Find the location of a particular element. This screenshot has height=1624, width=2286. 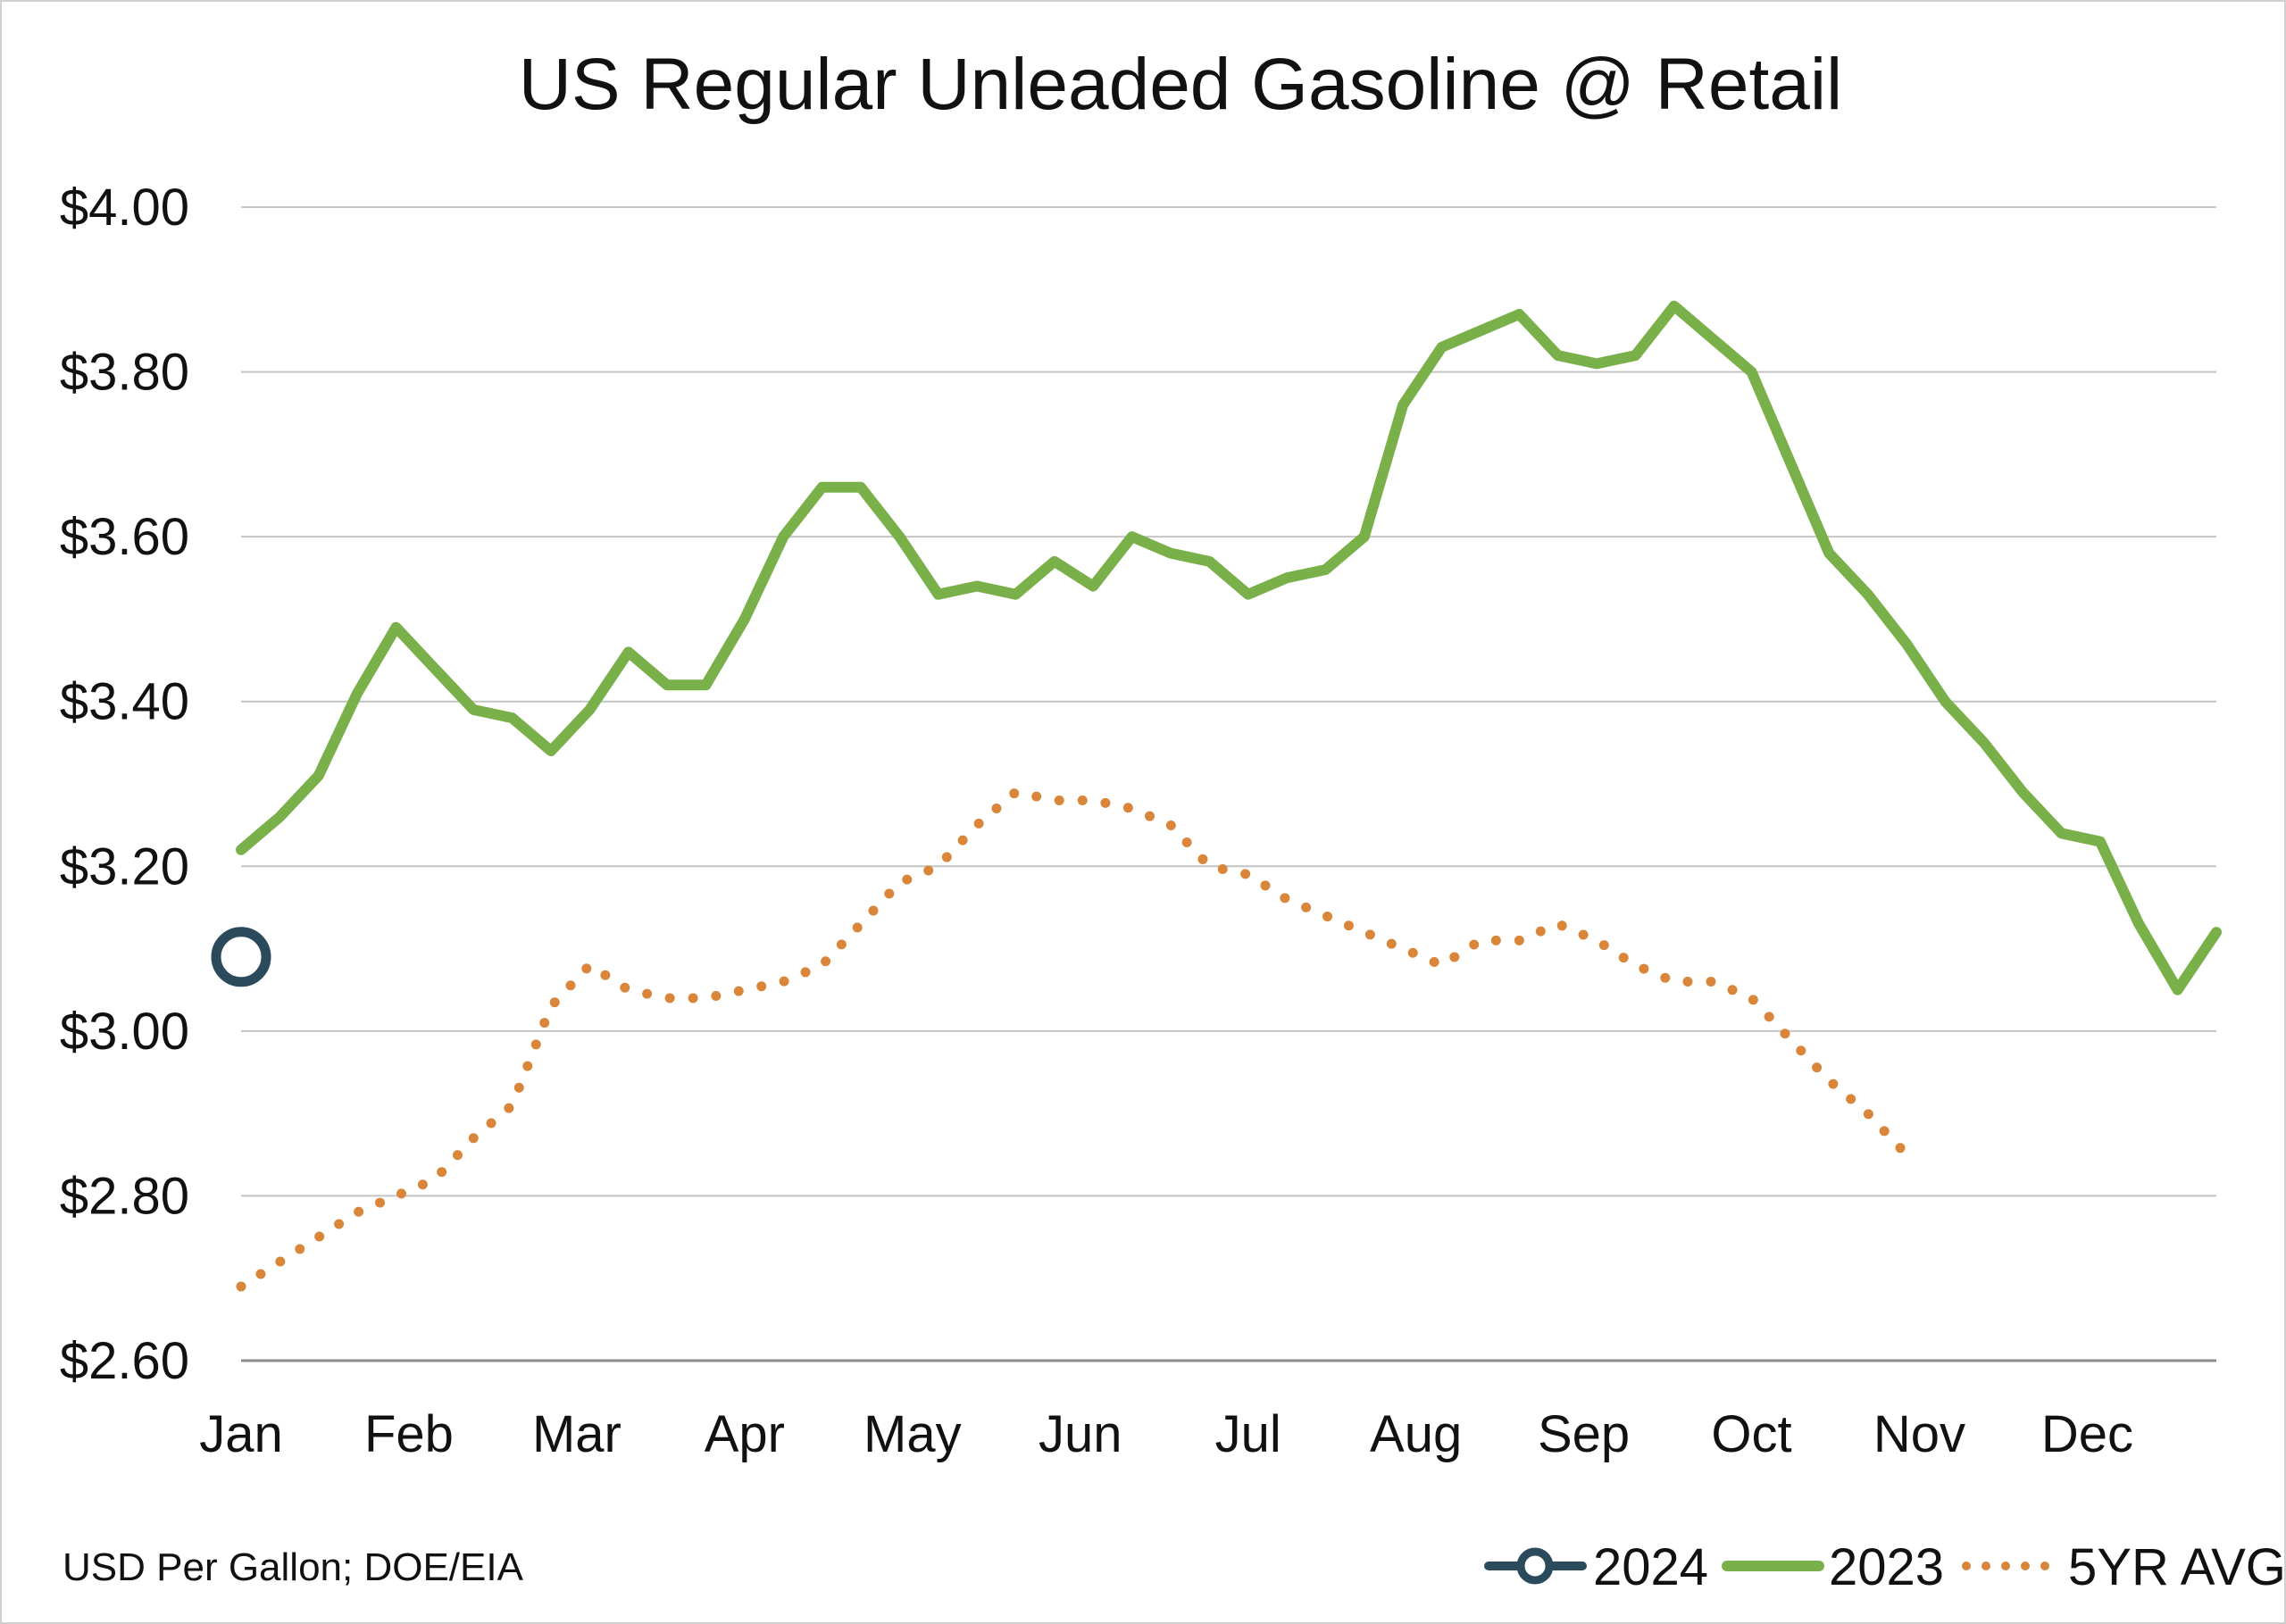

series-2024 is located at coordinates (241, 957).